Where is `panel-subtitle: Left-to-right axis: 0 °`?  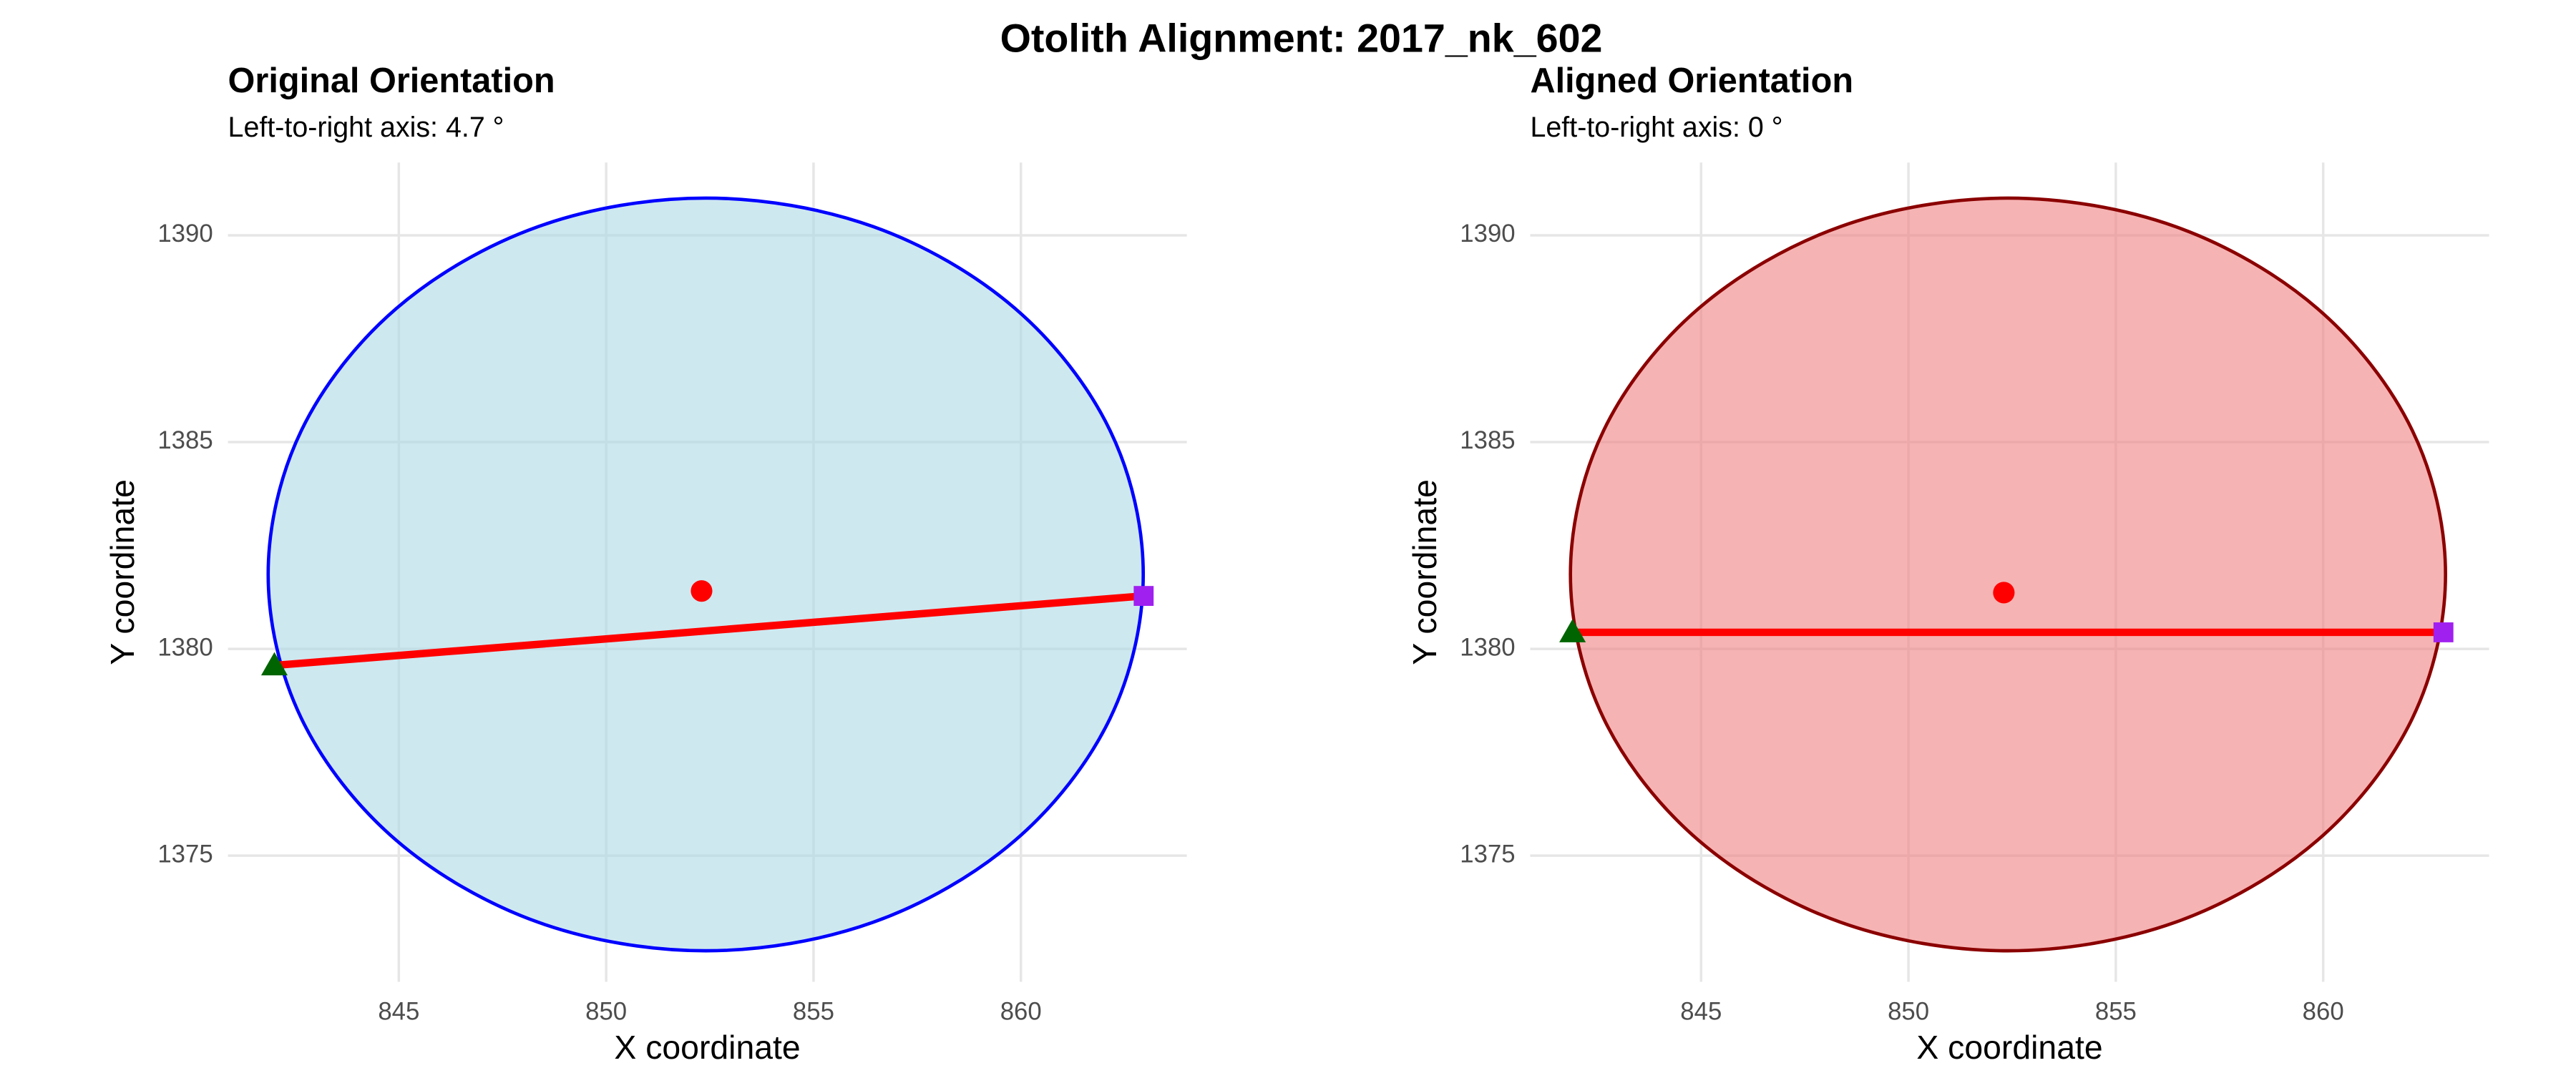
panel-subtitle: Left-to-right axis: 0 ° is located at coordinates (1656, 127).